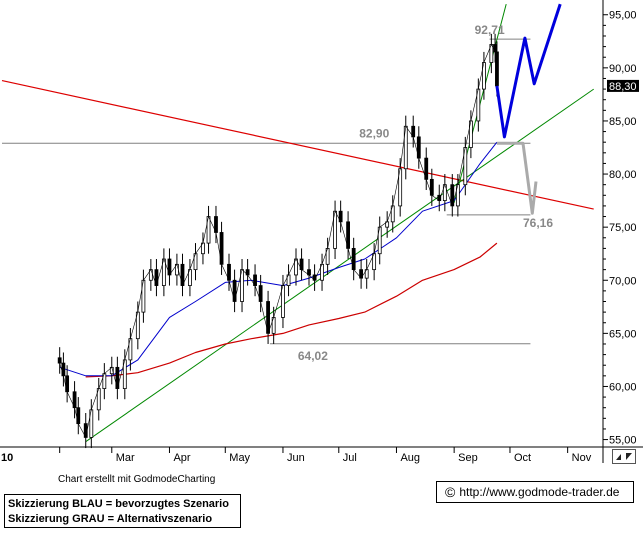 Image resolution: width=643 pixels, height=538 pixels. What do you see at coordinates (239, 458) in the screenshot?
I see `x-tick-label: May` at bounding box center [239, 458].